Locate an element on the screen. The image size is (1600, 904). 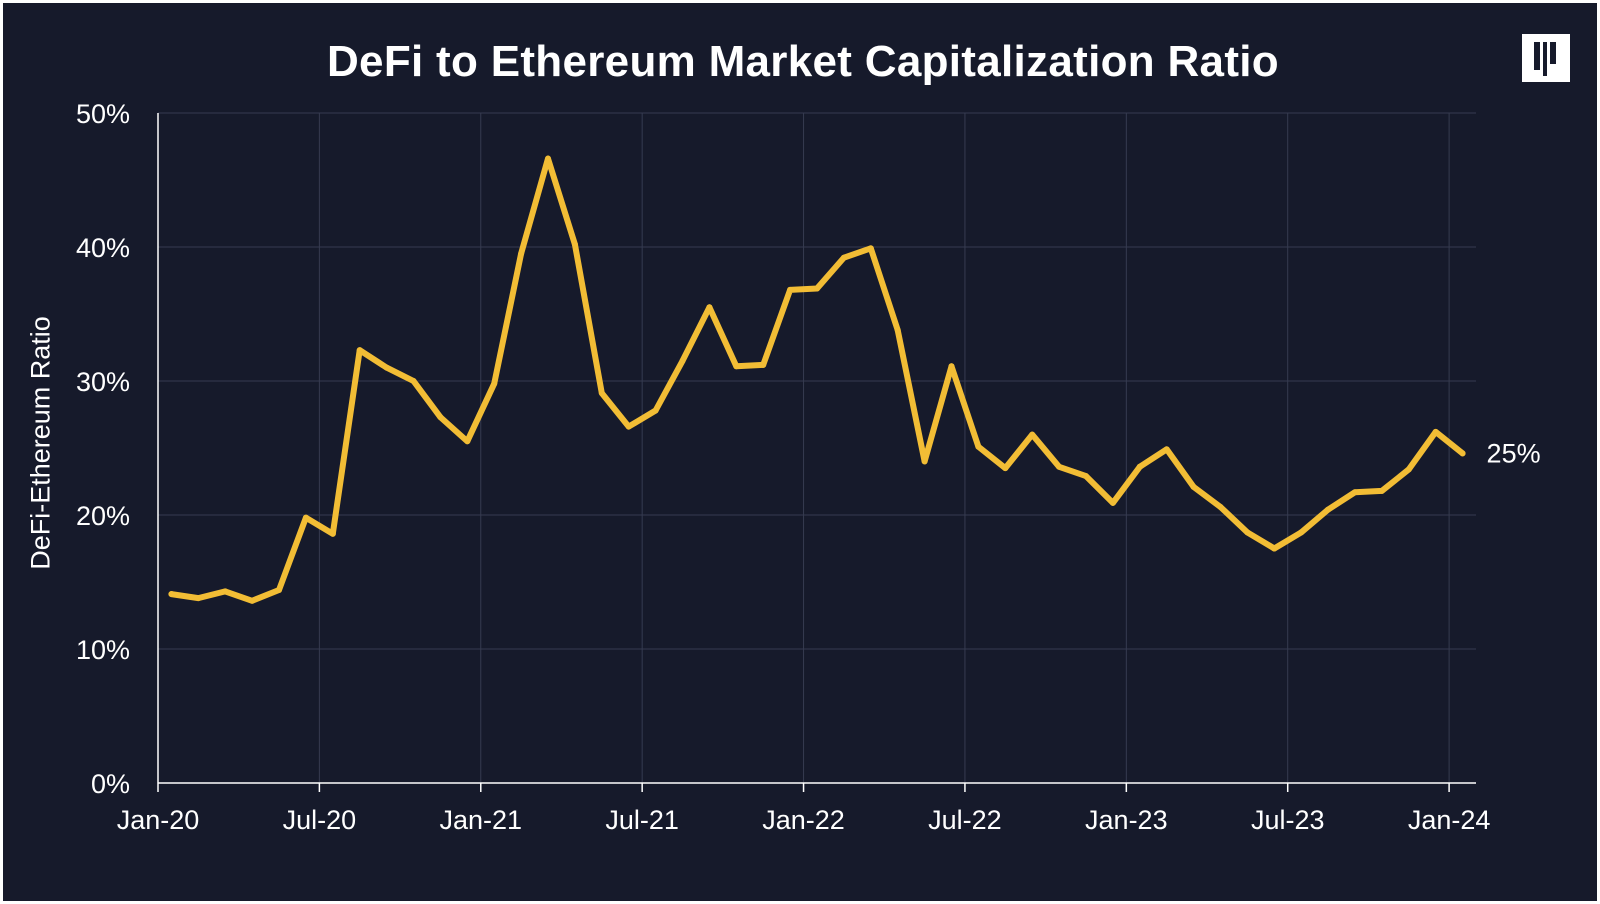
x-tick-label: Jan-23 is located at coordinates (1126, 820).